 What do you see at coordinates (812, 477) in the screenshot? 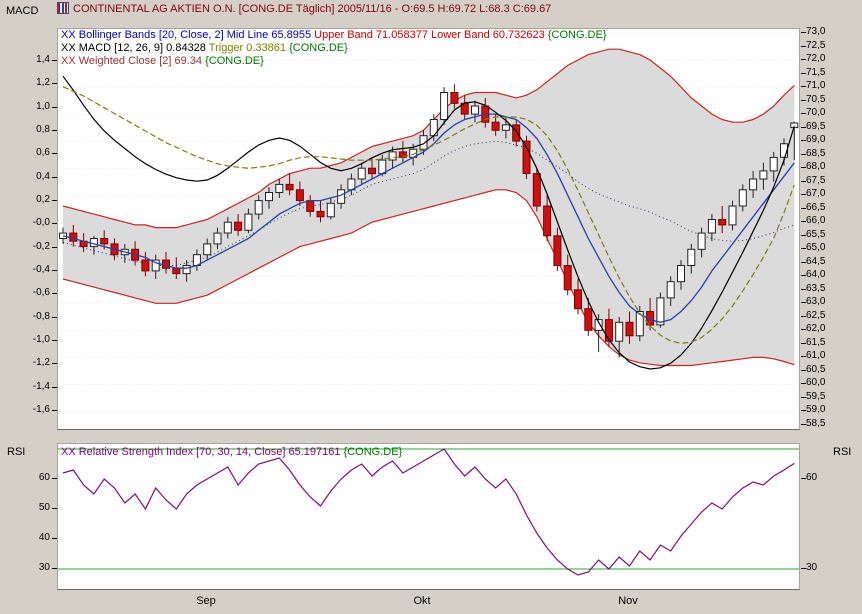
I see `axis-tick-label: 60` at bounding box center [812, 477].